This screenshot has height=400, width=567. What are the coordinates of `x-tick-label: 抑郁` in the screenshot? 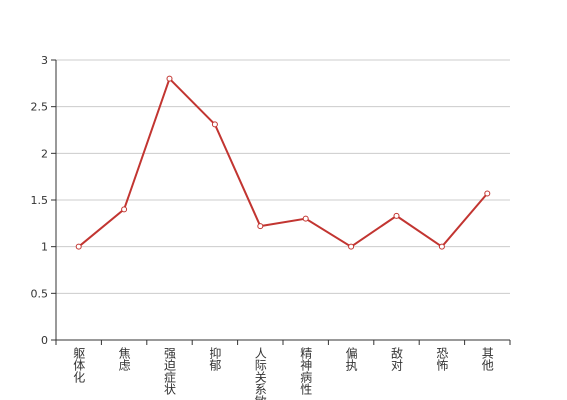 It's located at (215, 359).